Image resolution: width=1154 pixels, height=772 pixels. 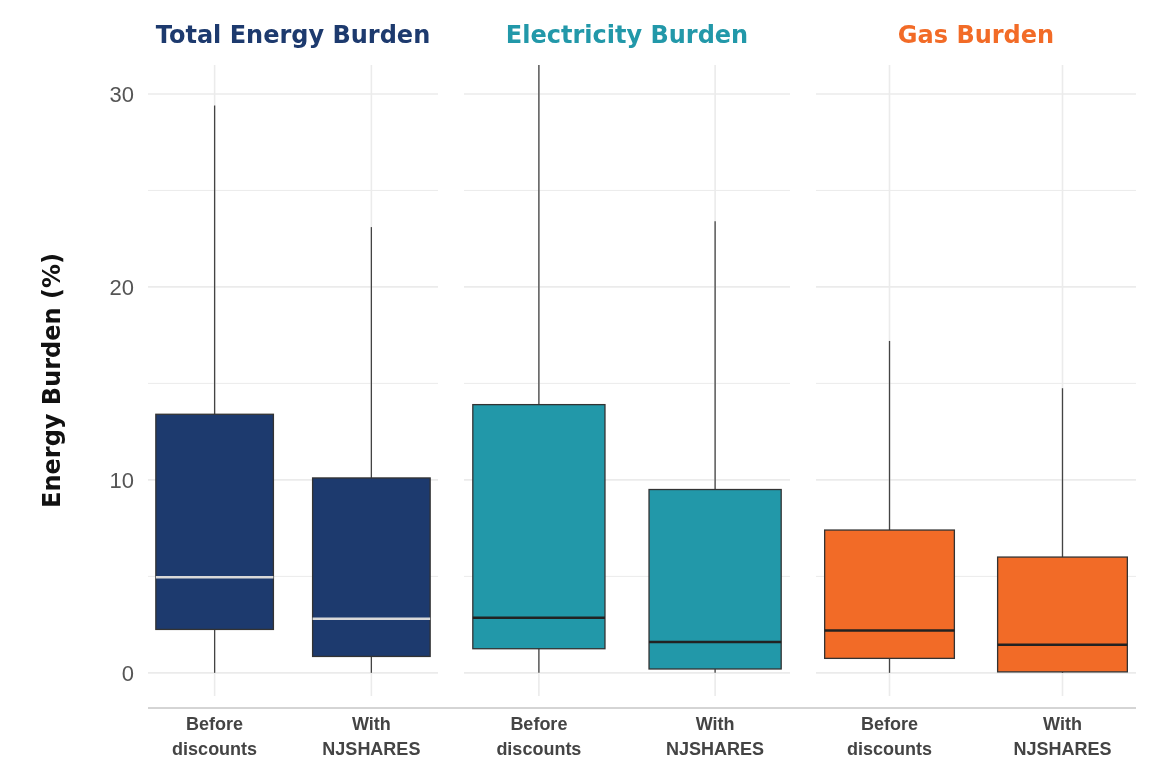 I want to click on y-axis-title: Energy Burden (%), so click(x=52, y=380).